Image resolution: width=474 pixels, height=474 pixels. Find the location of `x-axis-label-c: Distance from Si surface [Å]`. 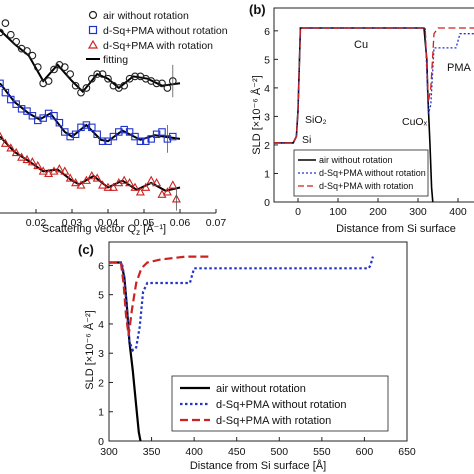

x-axis-label-c: Distance from Si surface [Å] is located at coordinates (258, 465).